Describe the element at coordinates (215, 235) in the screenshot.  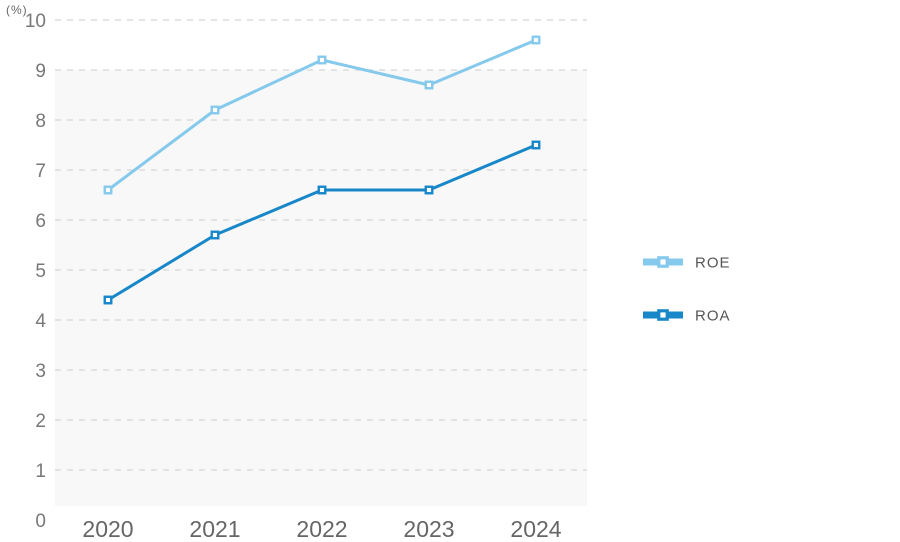
I see `roa-marker-2021` at that location.